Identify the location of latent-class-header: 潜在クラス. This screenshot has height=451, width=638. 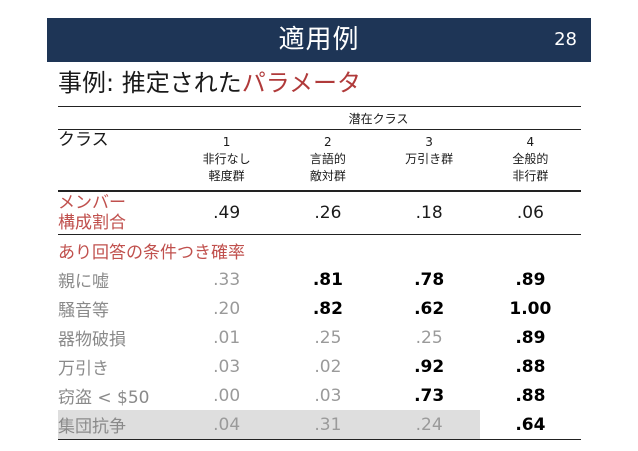
(378, 118).